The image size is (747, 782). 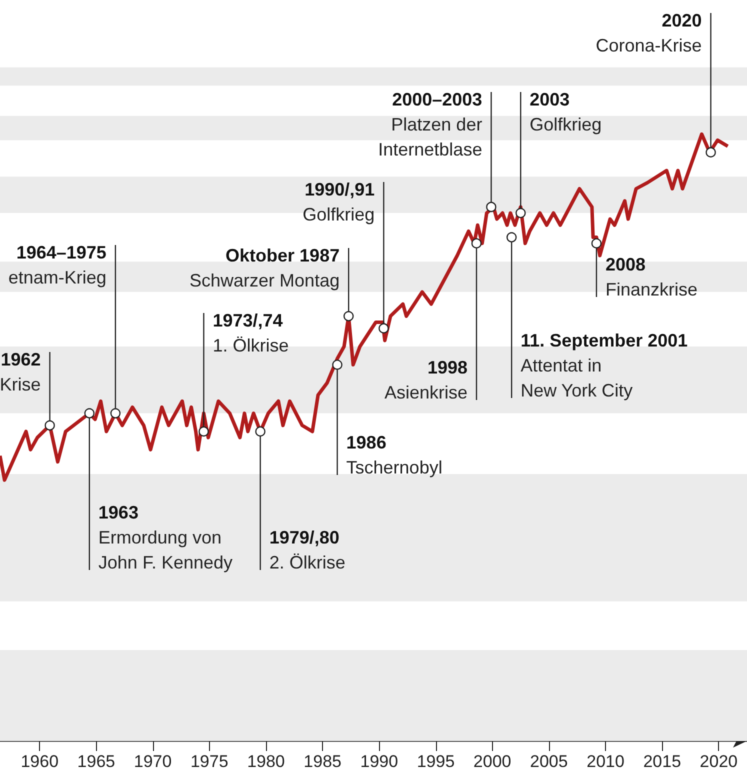 What do you see at coordinates (430, 125) in the screenshot?
I see `annotation: 2000–2003 Platzen der Internetblase` at bounding box center [430, 125].